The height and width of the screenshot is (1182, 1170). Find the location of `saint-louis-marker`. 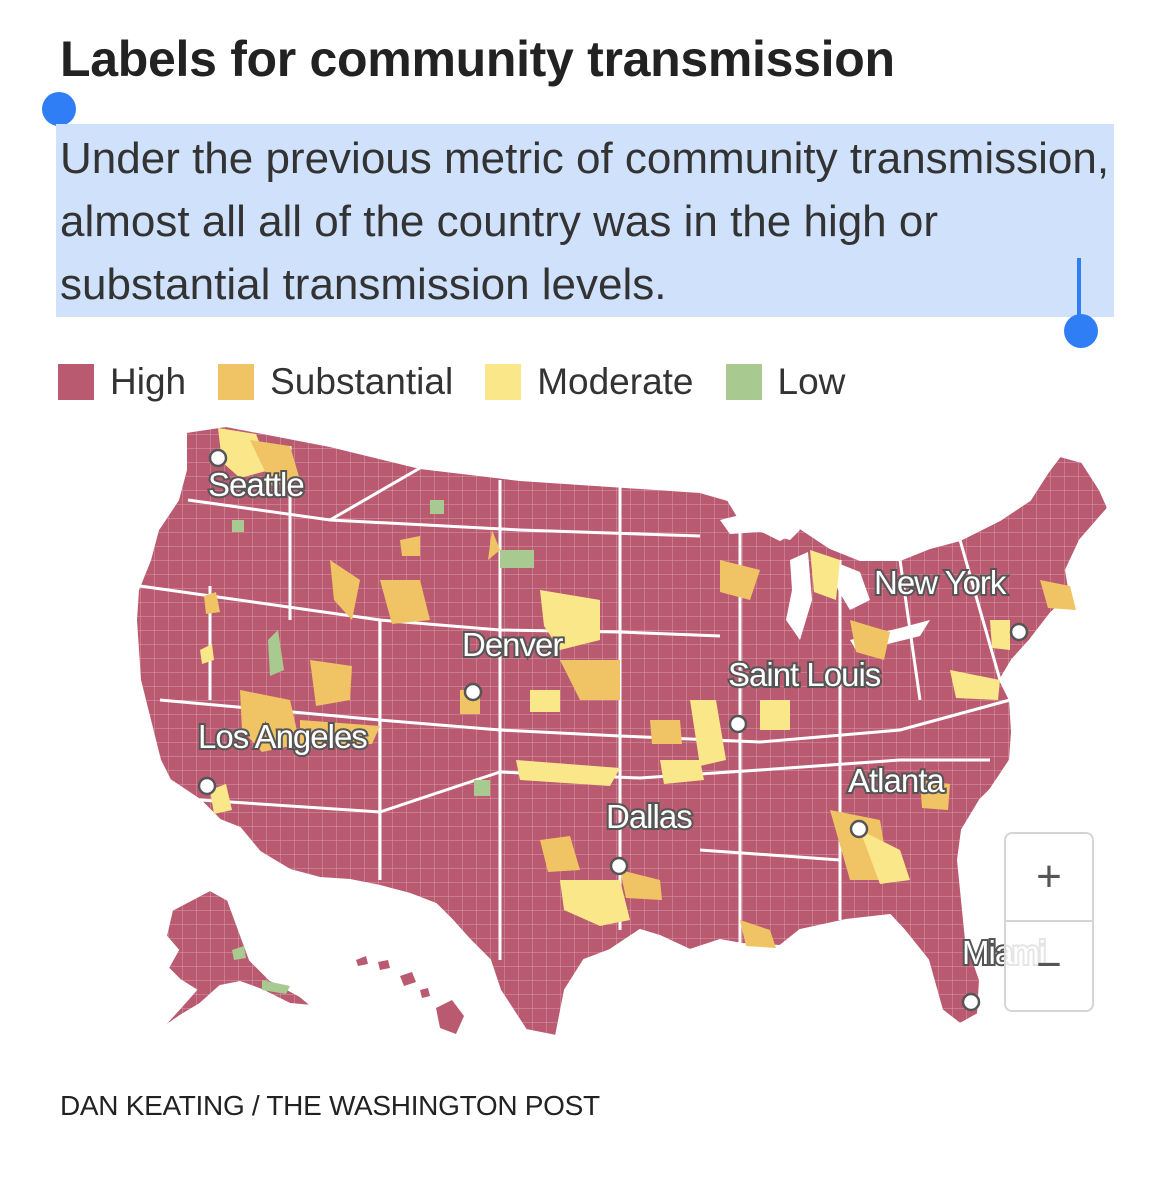

saint-louis-marker is located at coordinates (738, 724).